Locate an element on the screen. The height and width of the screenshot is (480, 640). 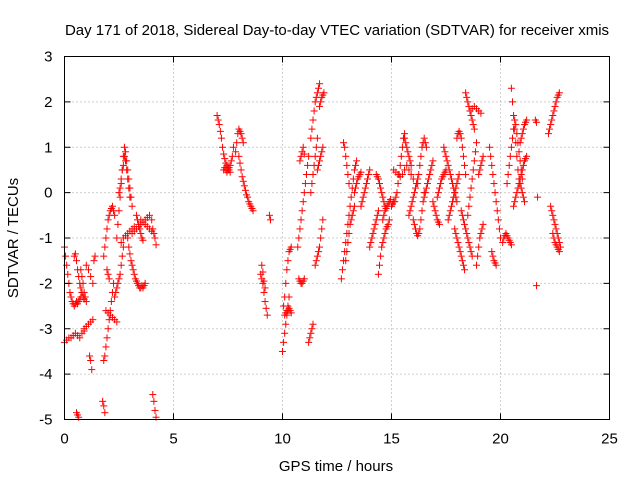
y-tick-label: -4 is located at coordinates (45, 374).